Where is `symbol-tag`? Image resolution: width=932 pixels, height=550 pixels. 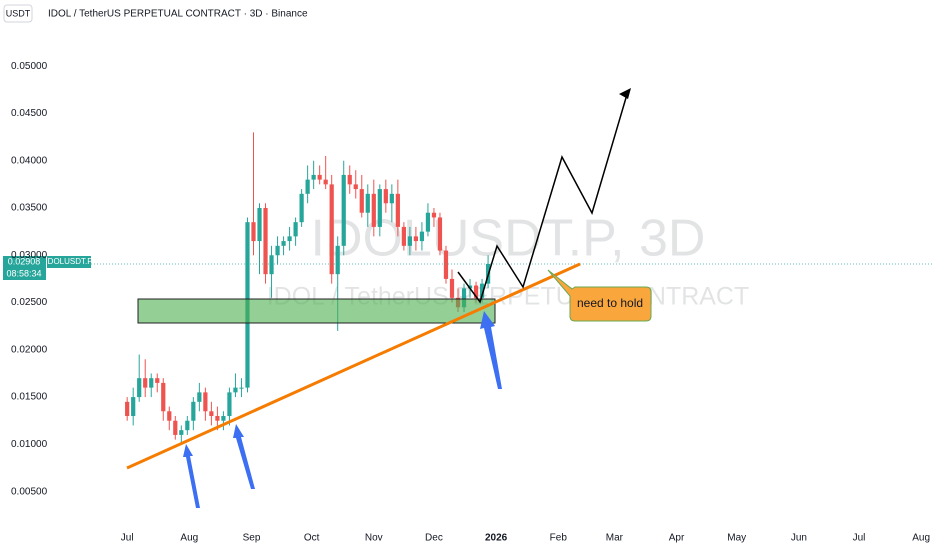
symbol-tag is located at coordinates (69, 262).